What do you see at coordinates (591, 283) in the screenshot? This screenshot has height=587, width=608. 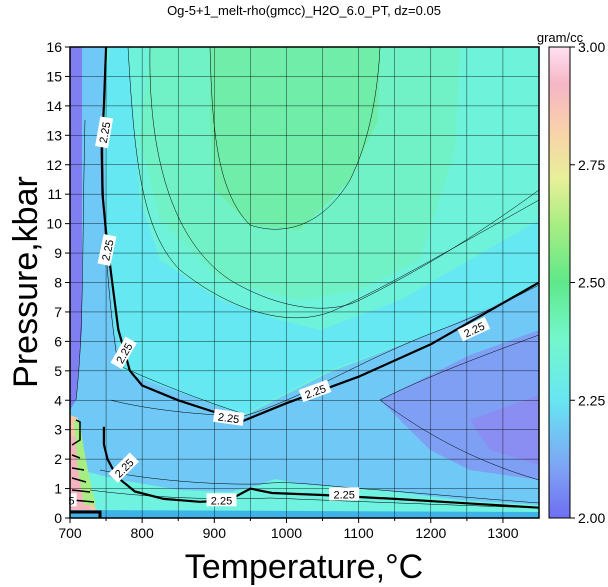 I see `colorbar-tick-label: 2.50` at bounding box center [591, 283].